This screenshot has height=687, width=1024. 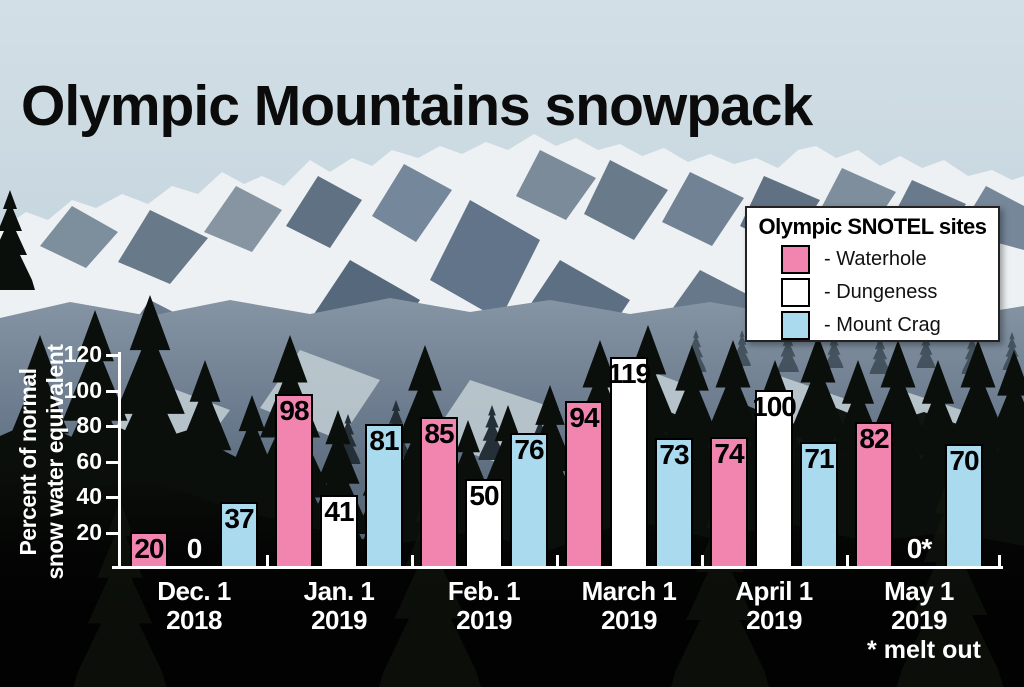 What do you see at coordinates (729, 502) in the screenshot?
I see `bar-waterhole-april-1-2019: 74` at bounding box center [729, 502].